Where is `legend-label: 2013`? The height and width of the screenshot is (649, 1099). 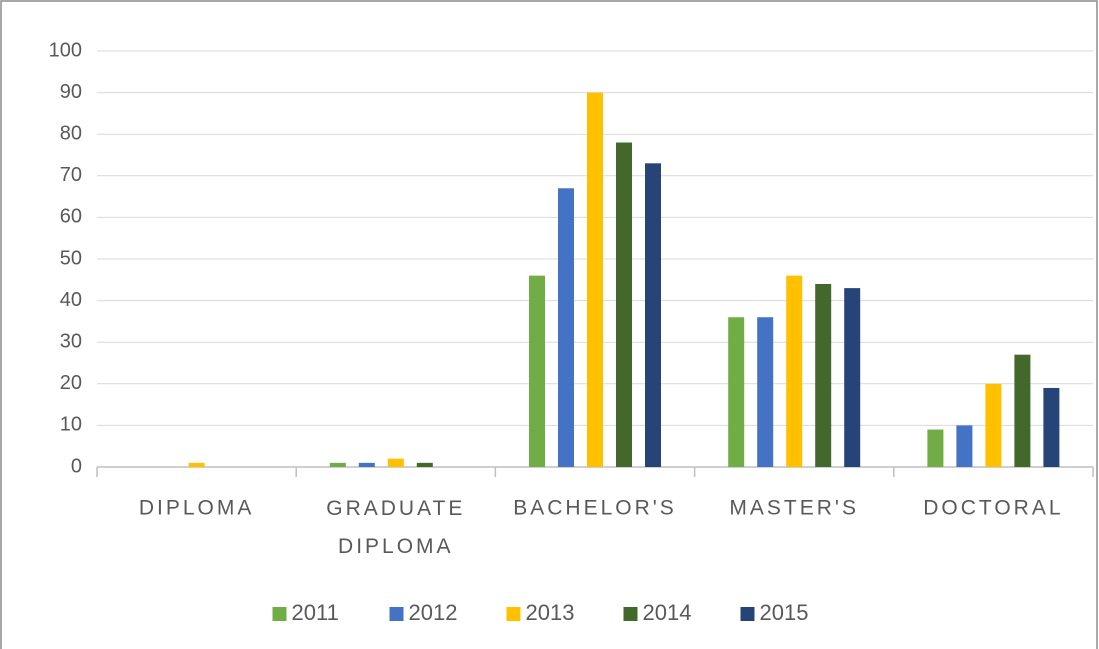
legend-label: 2013 is located at coordinates (550, 612).